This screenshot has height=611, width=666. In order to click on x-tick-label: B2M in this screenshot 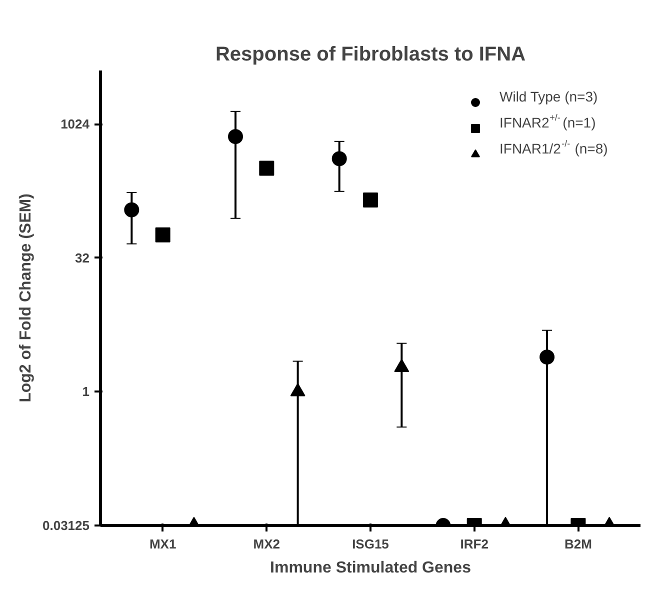, I will do `click(578, 544)`.